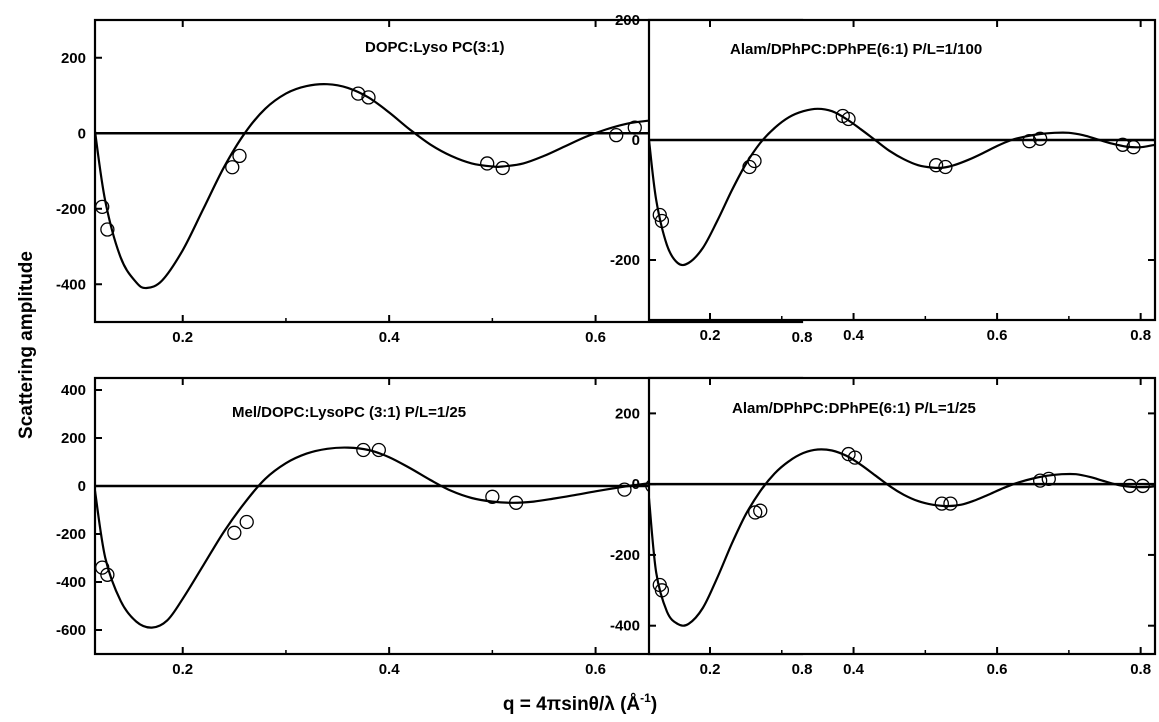 This screenshot has height=722, width=1159. Describe the element at coordinates (349, 412) in the screenshot. I see `panel-title: Mel/DOPC:LysoPC (3:1) P/L=1/25` at that location.